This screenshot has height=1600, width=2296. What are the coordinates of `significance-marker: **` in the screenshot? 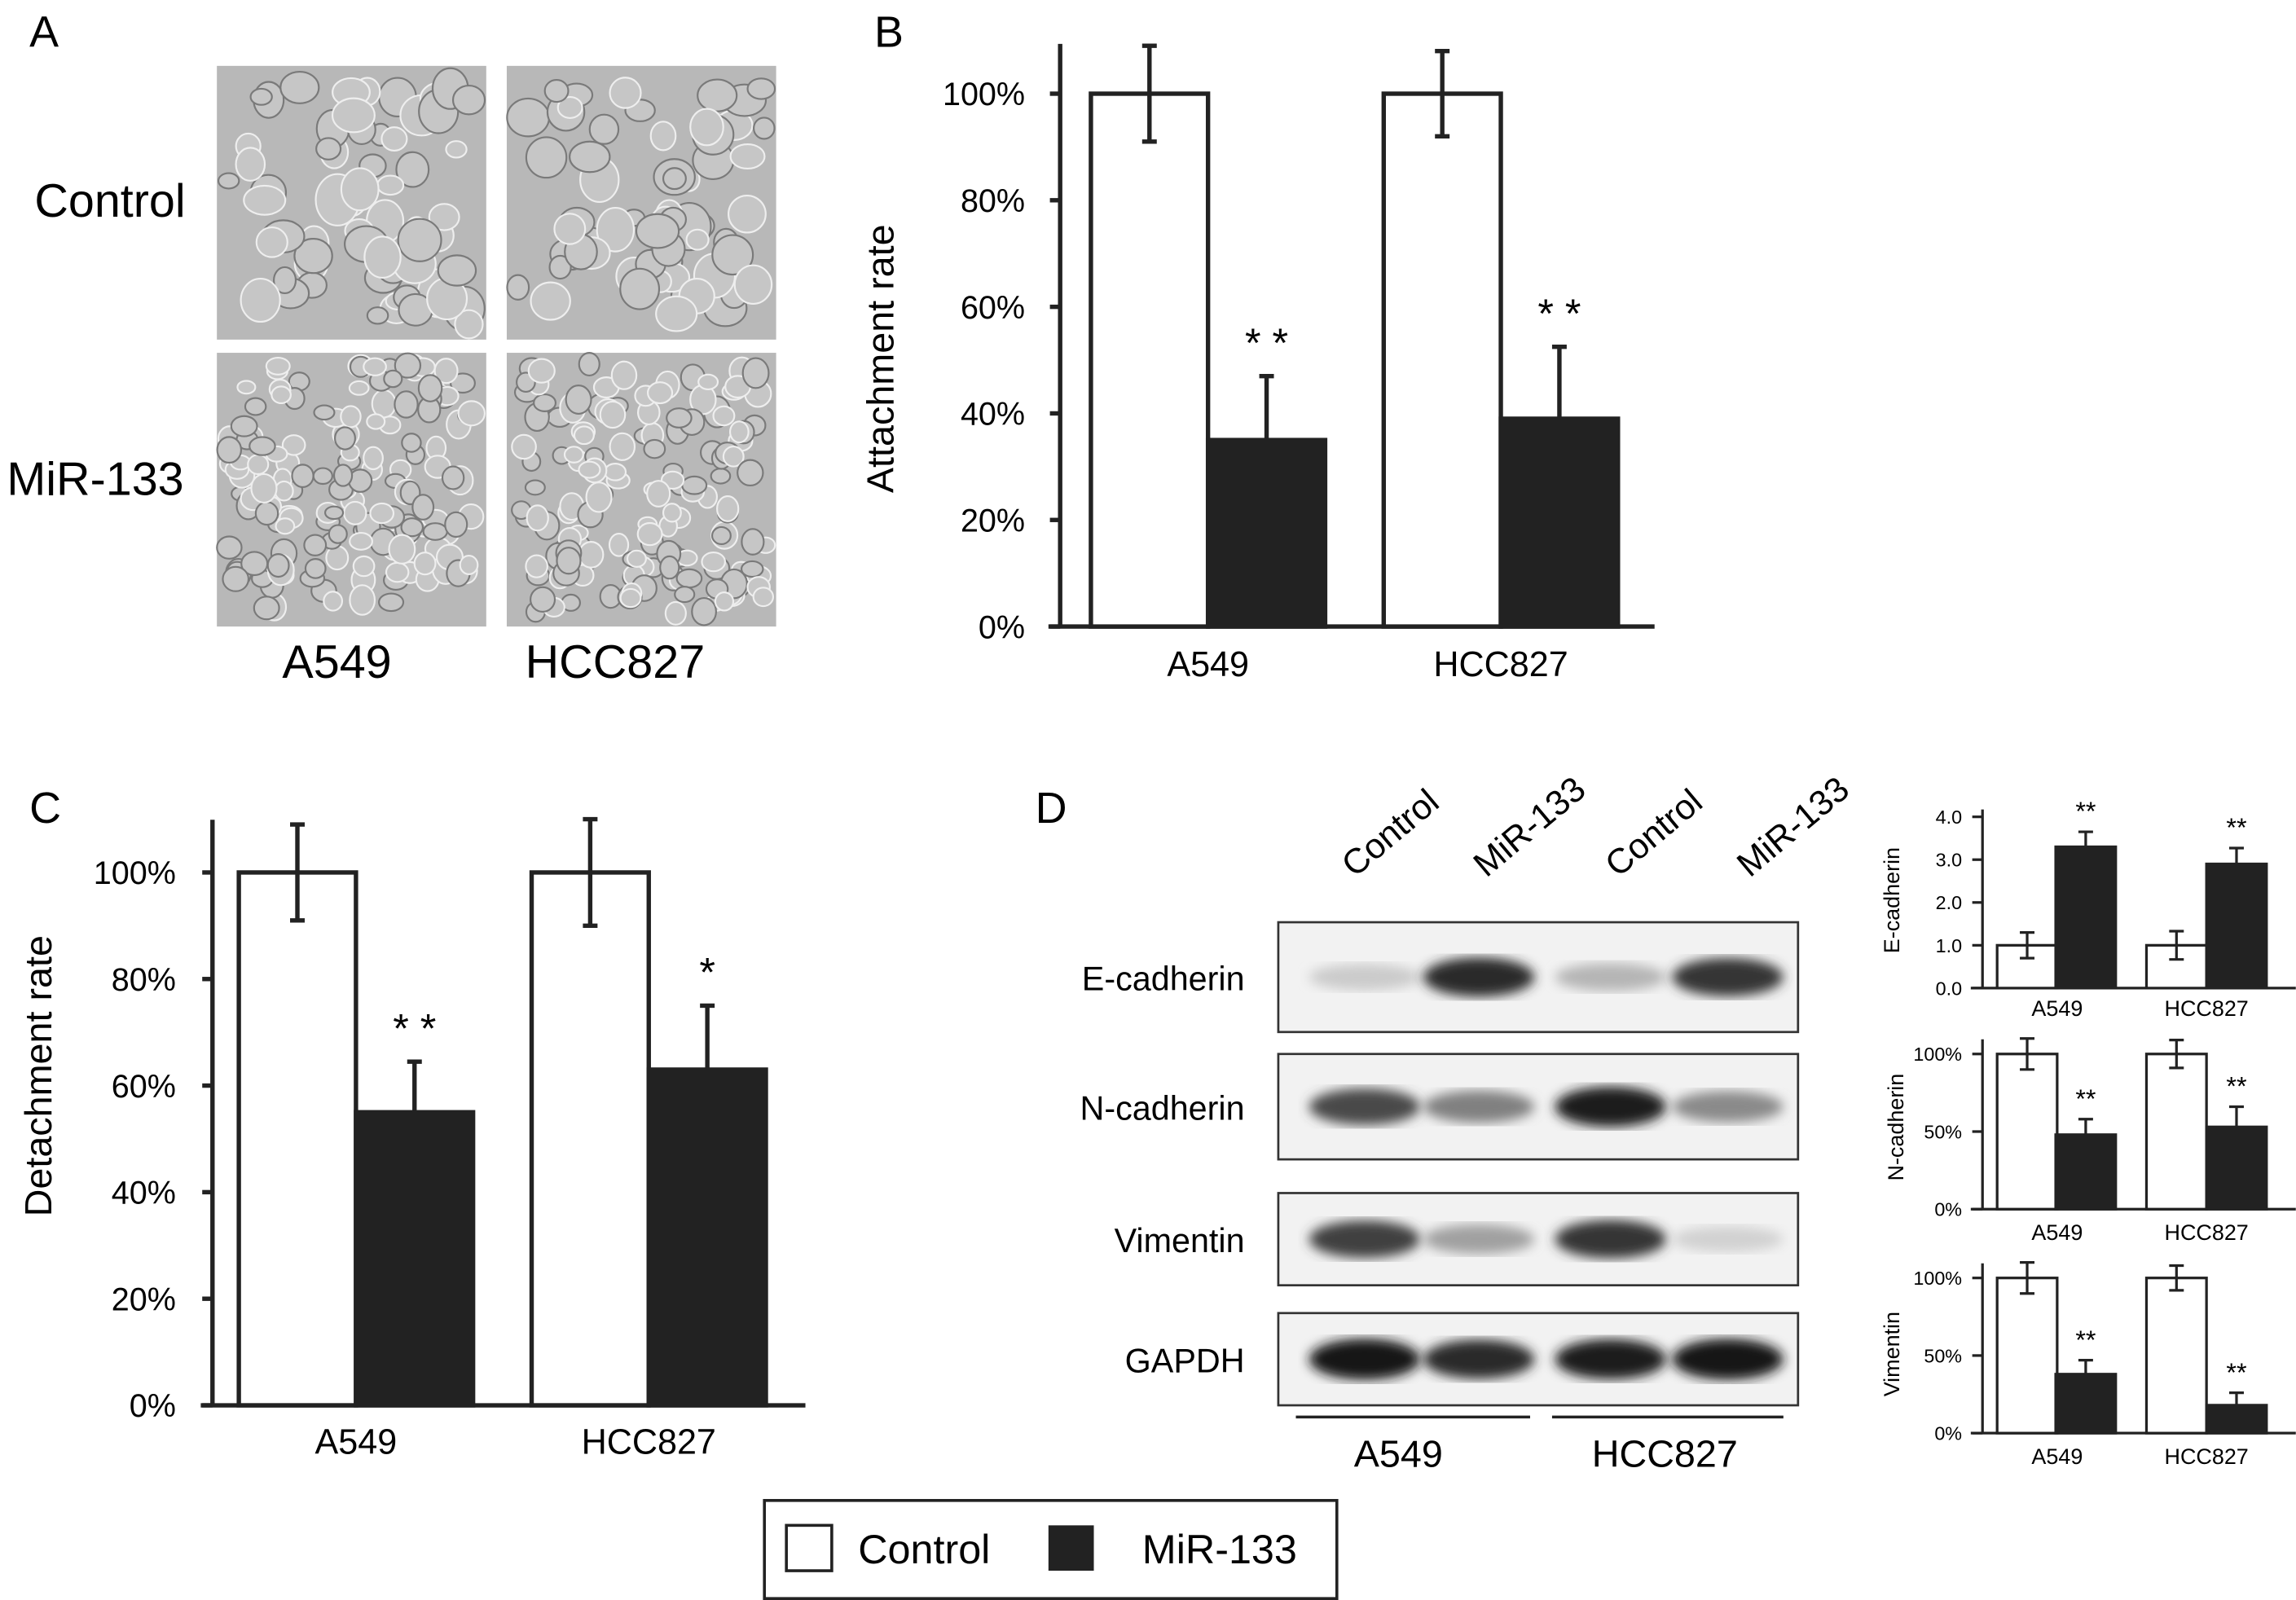 It's located at (2237, 1373).